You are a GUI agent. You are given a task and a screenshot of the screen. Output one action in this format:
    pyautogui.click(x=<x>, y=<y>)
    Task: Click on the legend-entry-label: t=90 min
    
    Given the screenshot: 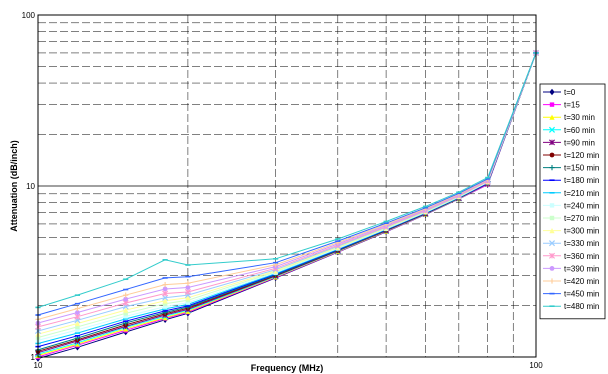 What is the action you would take?
    pyautogui.click(x=579, y=142)
    